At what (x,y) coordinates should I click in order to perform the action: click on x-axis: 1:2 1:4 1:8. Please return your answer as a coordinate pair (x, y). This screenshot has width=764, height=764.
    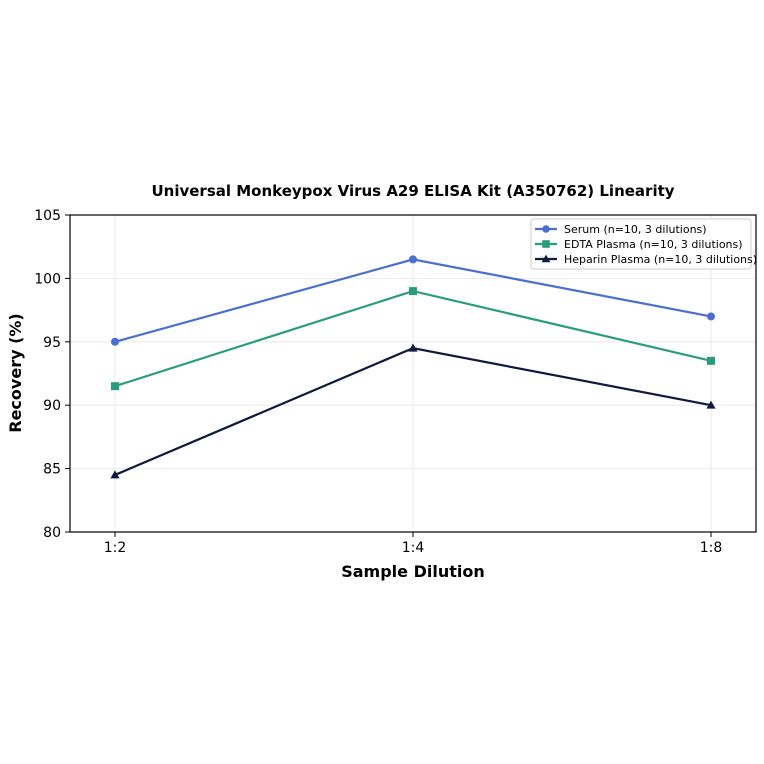
    Looking at the image, I should click on (413, 544).